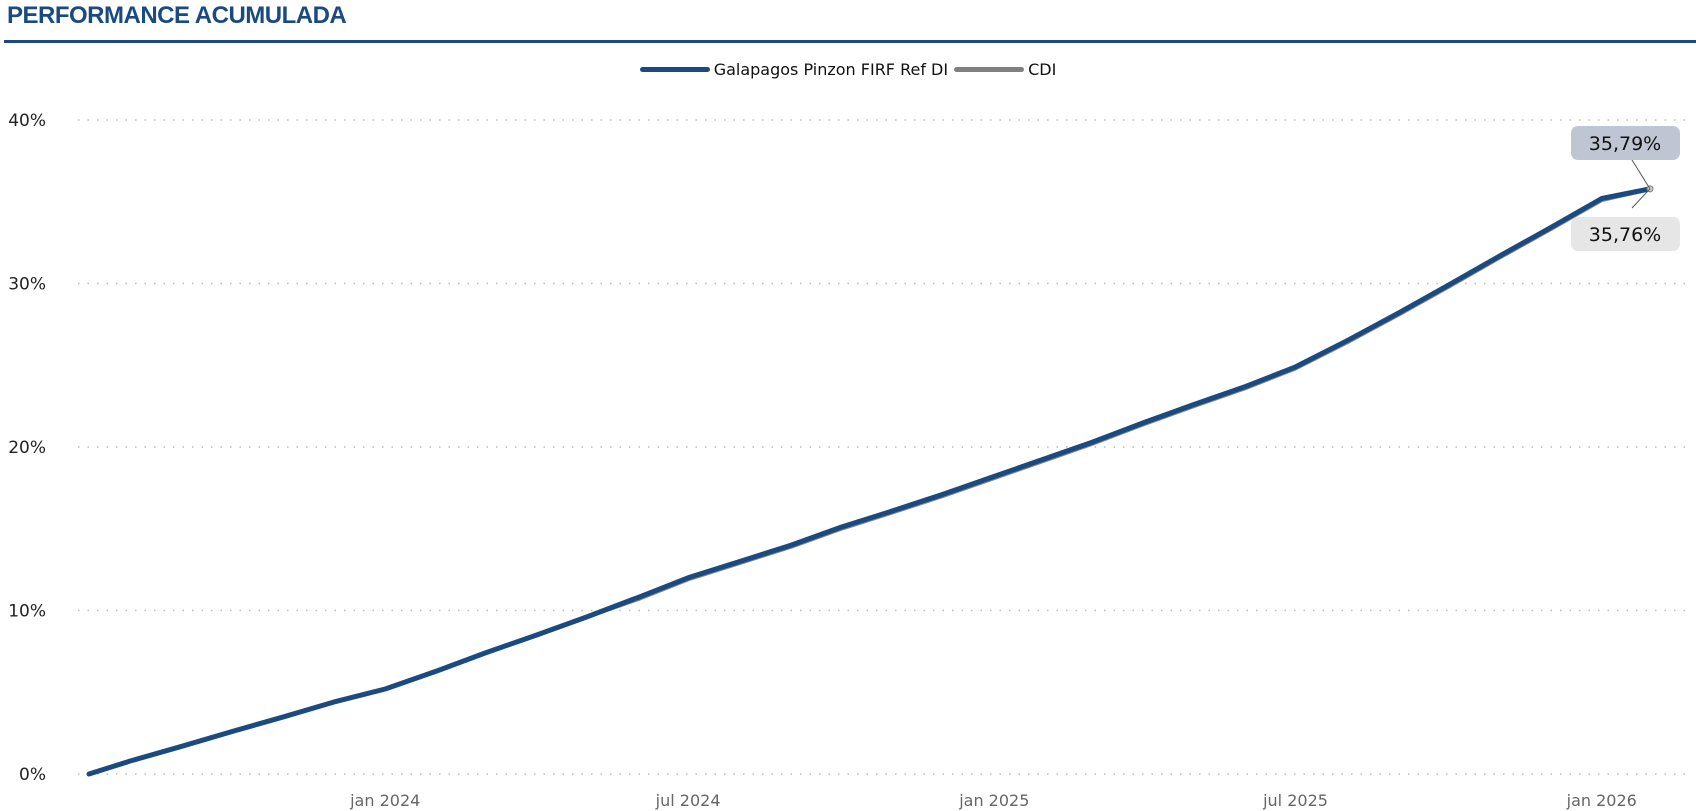 The image size is (1696, 811). What do you see at coordinates (32, 775) in the screenshot?
I see `y-tick-label: 0%` at bounding box center [32, 775].